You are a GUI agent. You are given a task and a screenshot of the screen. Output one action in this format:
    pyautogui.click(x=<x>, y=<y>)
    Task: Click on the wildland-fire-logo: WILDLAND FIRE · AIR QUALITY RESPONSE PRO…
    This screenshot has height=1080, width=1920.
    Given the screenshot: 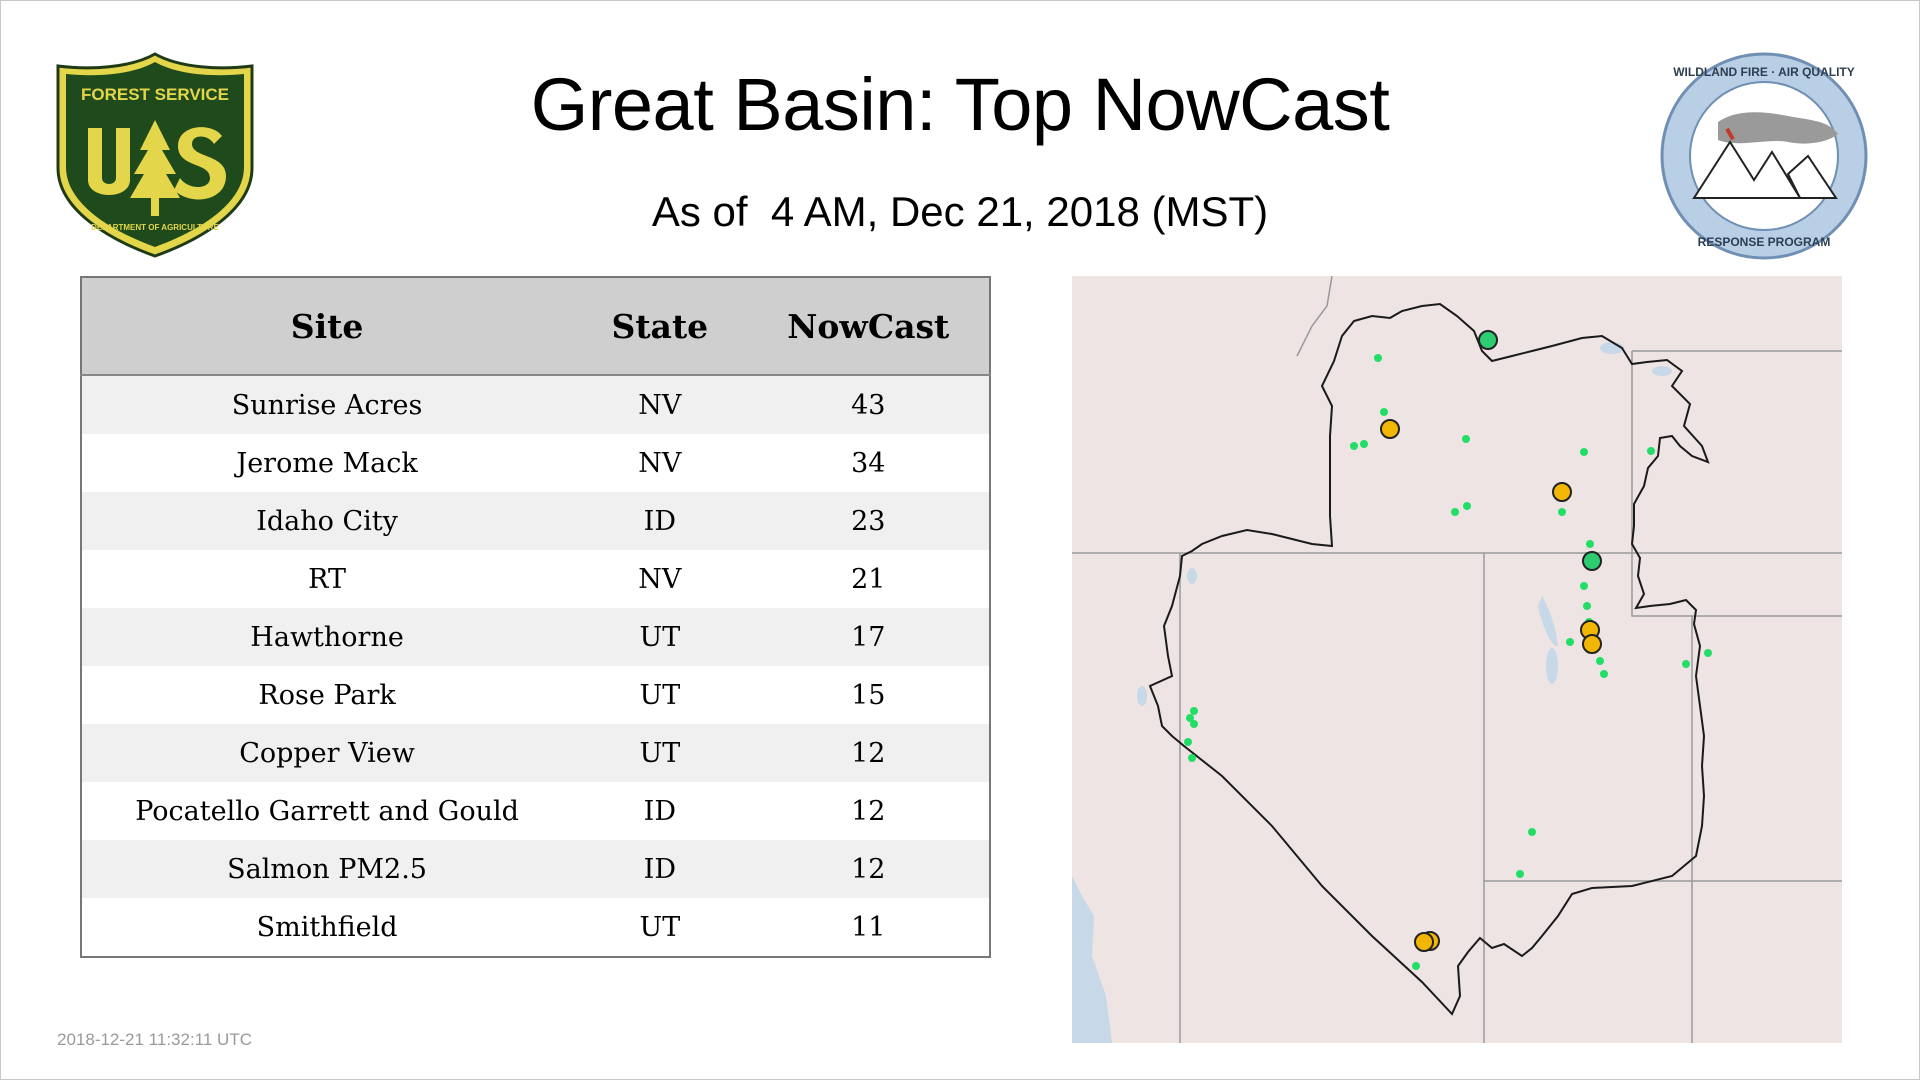 What is the action you would take?
    pyautogui.click(x=1764, y=156)
    